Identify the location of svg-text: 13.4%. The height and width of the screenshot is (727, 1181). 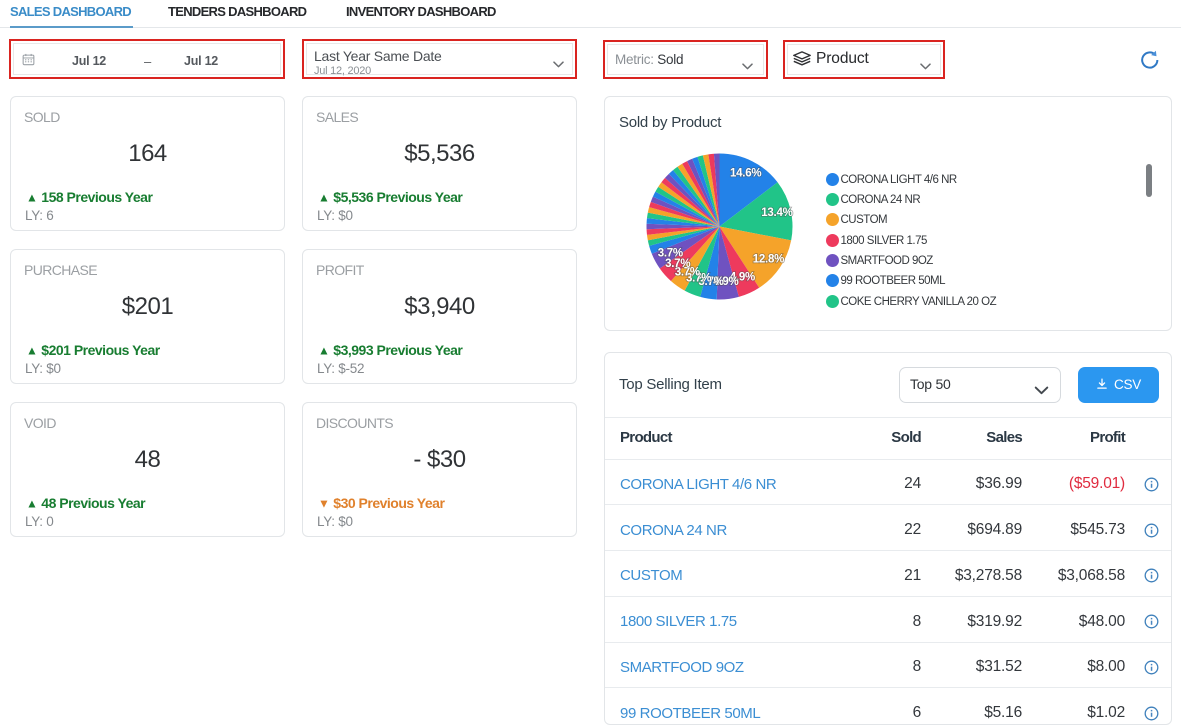
(776, 213).